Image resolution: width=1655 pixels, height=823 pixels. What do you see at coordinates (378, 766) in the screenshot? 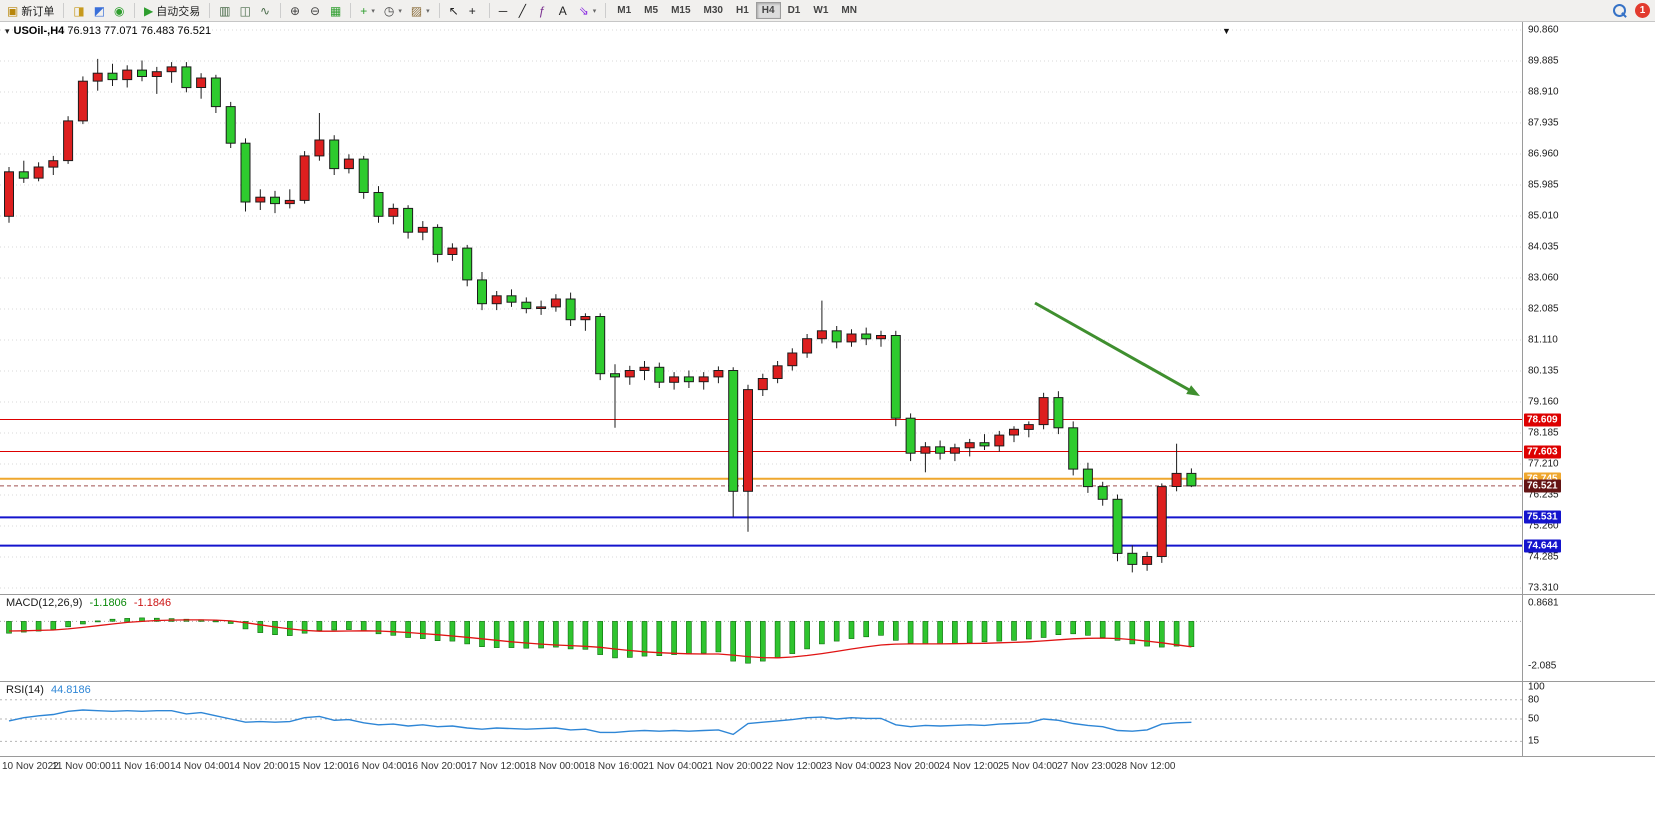
I see `time-axis-label: 16 Nov 04:00` at bounding box center [378, 766].